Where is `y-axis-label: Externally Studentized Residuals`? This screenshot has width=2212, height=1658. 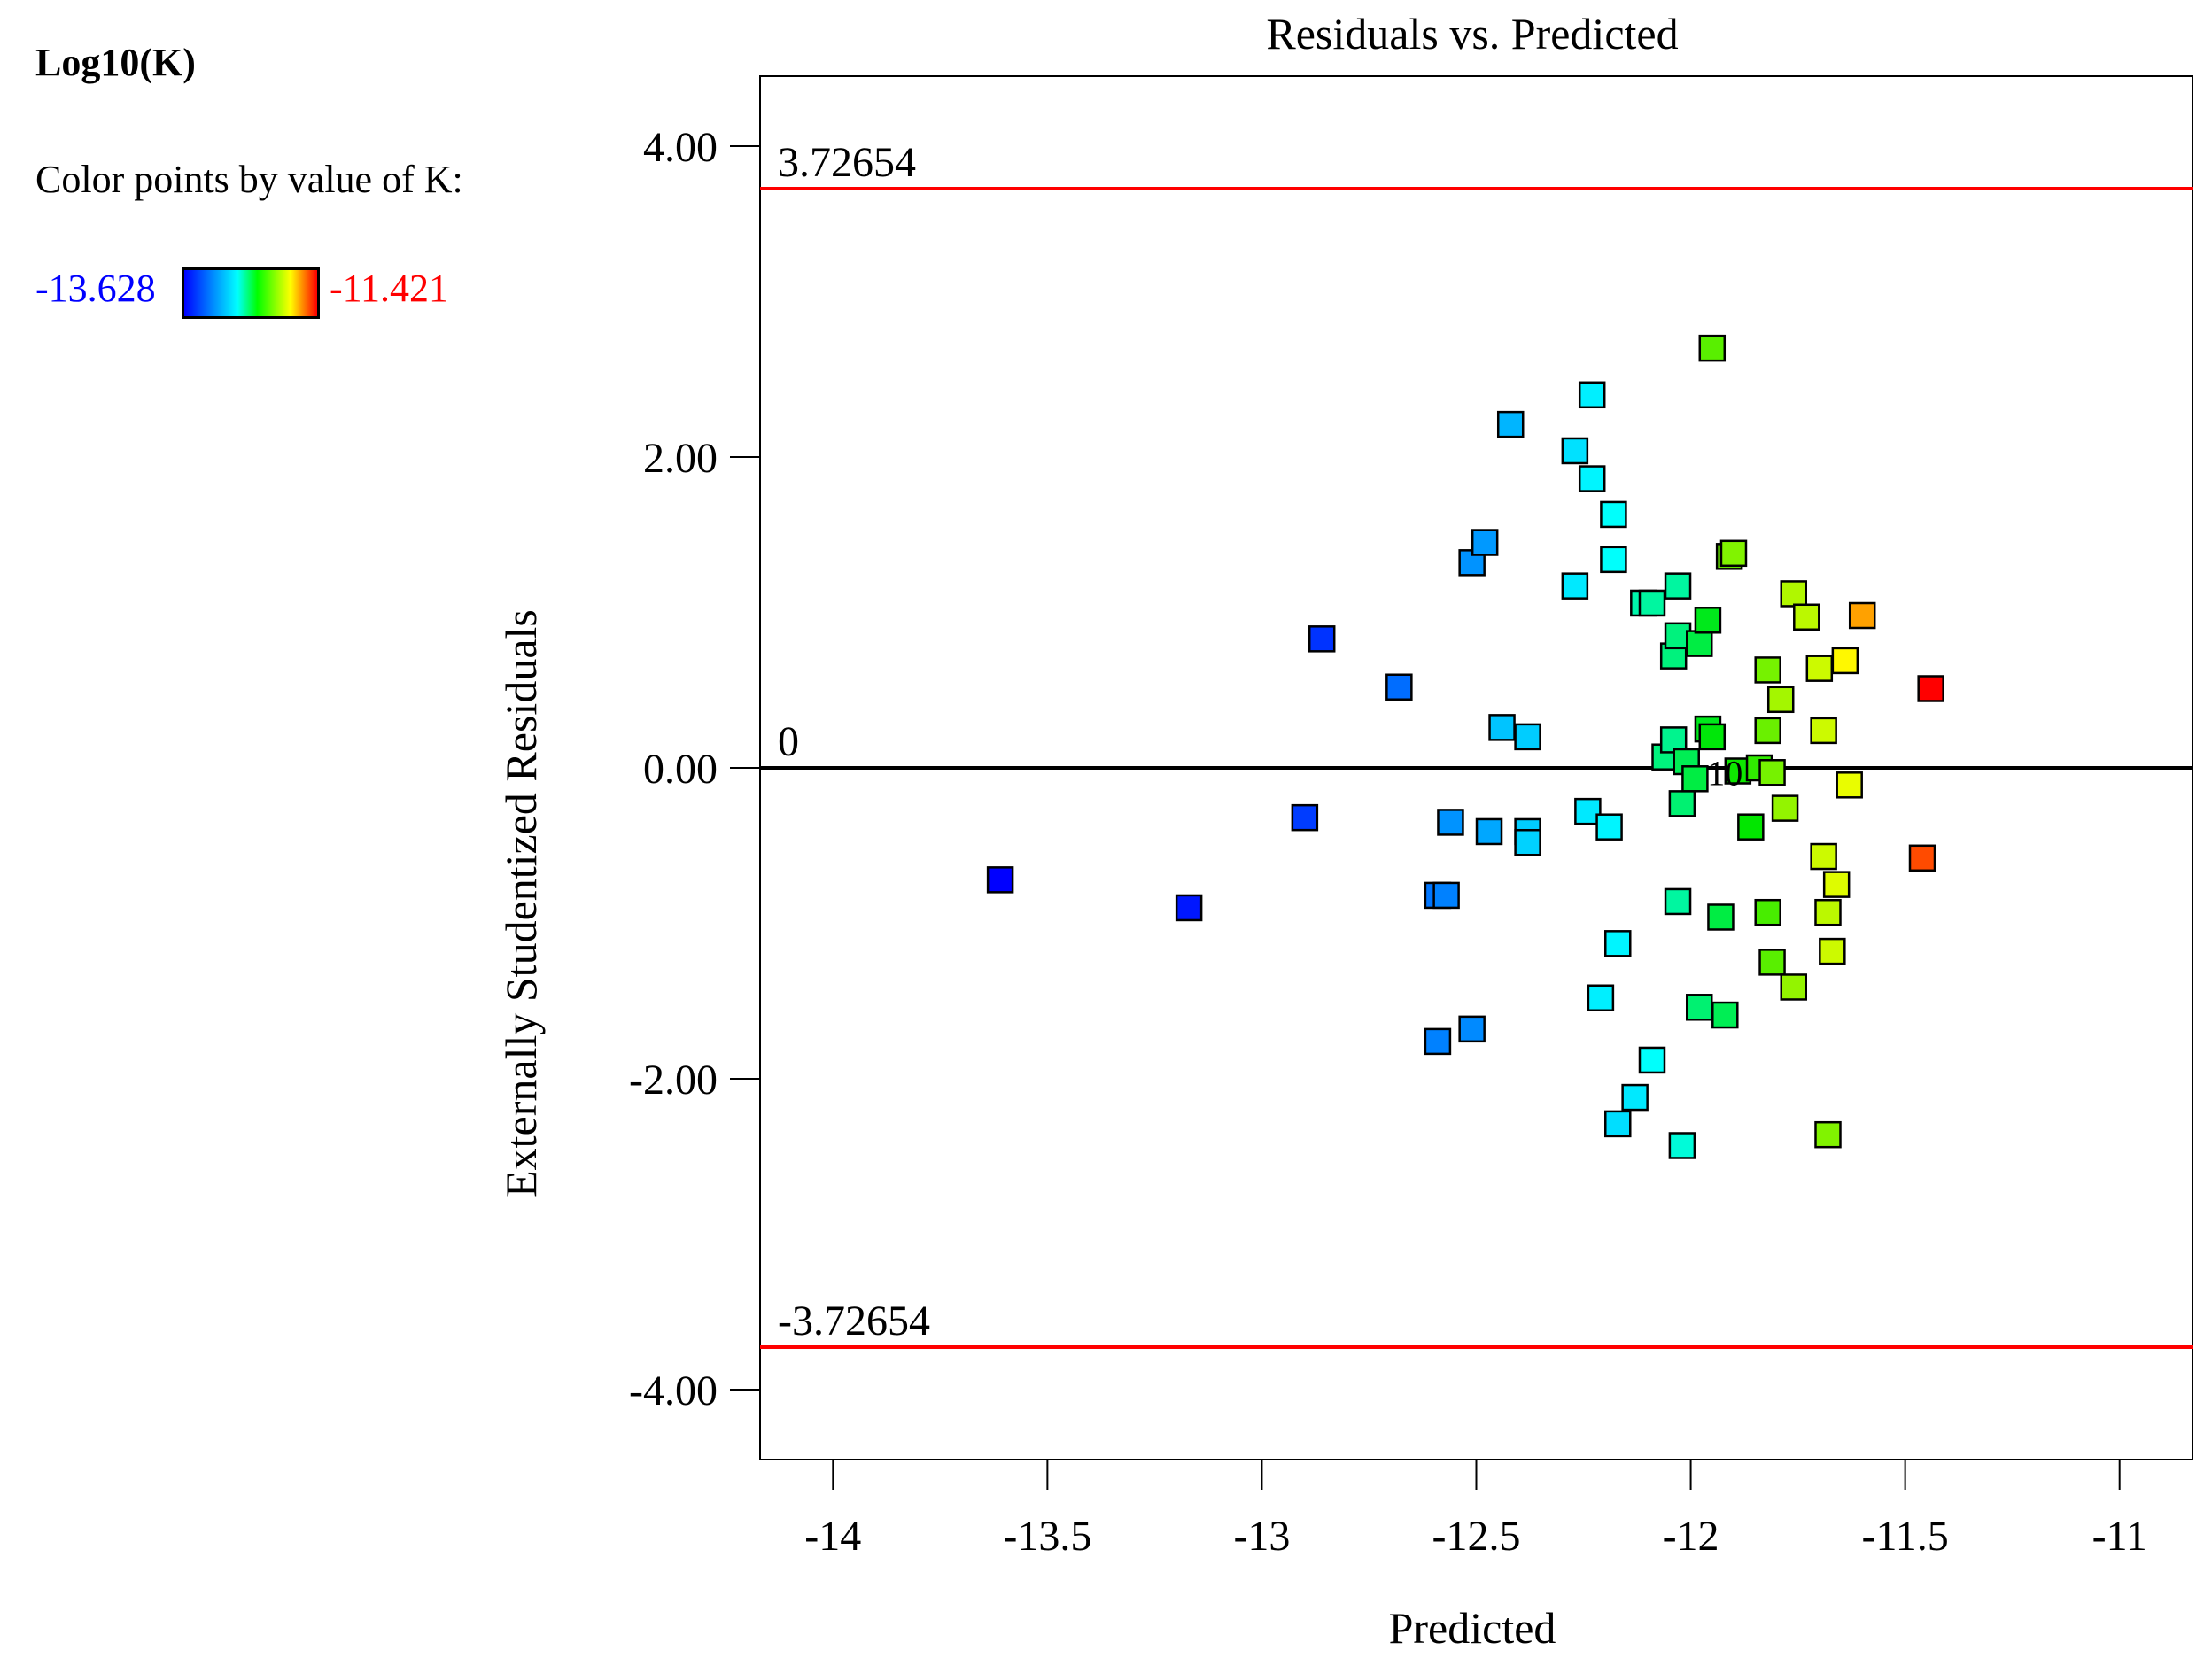
y-axis-label: Externally Studentized Residuals is located at coordinates (521, 903).